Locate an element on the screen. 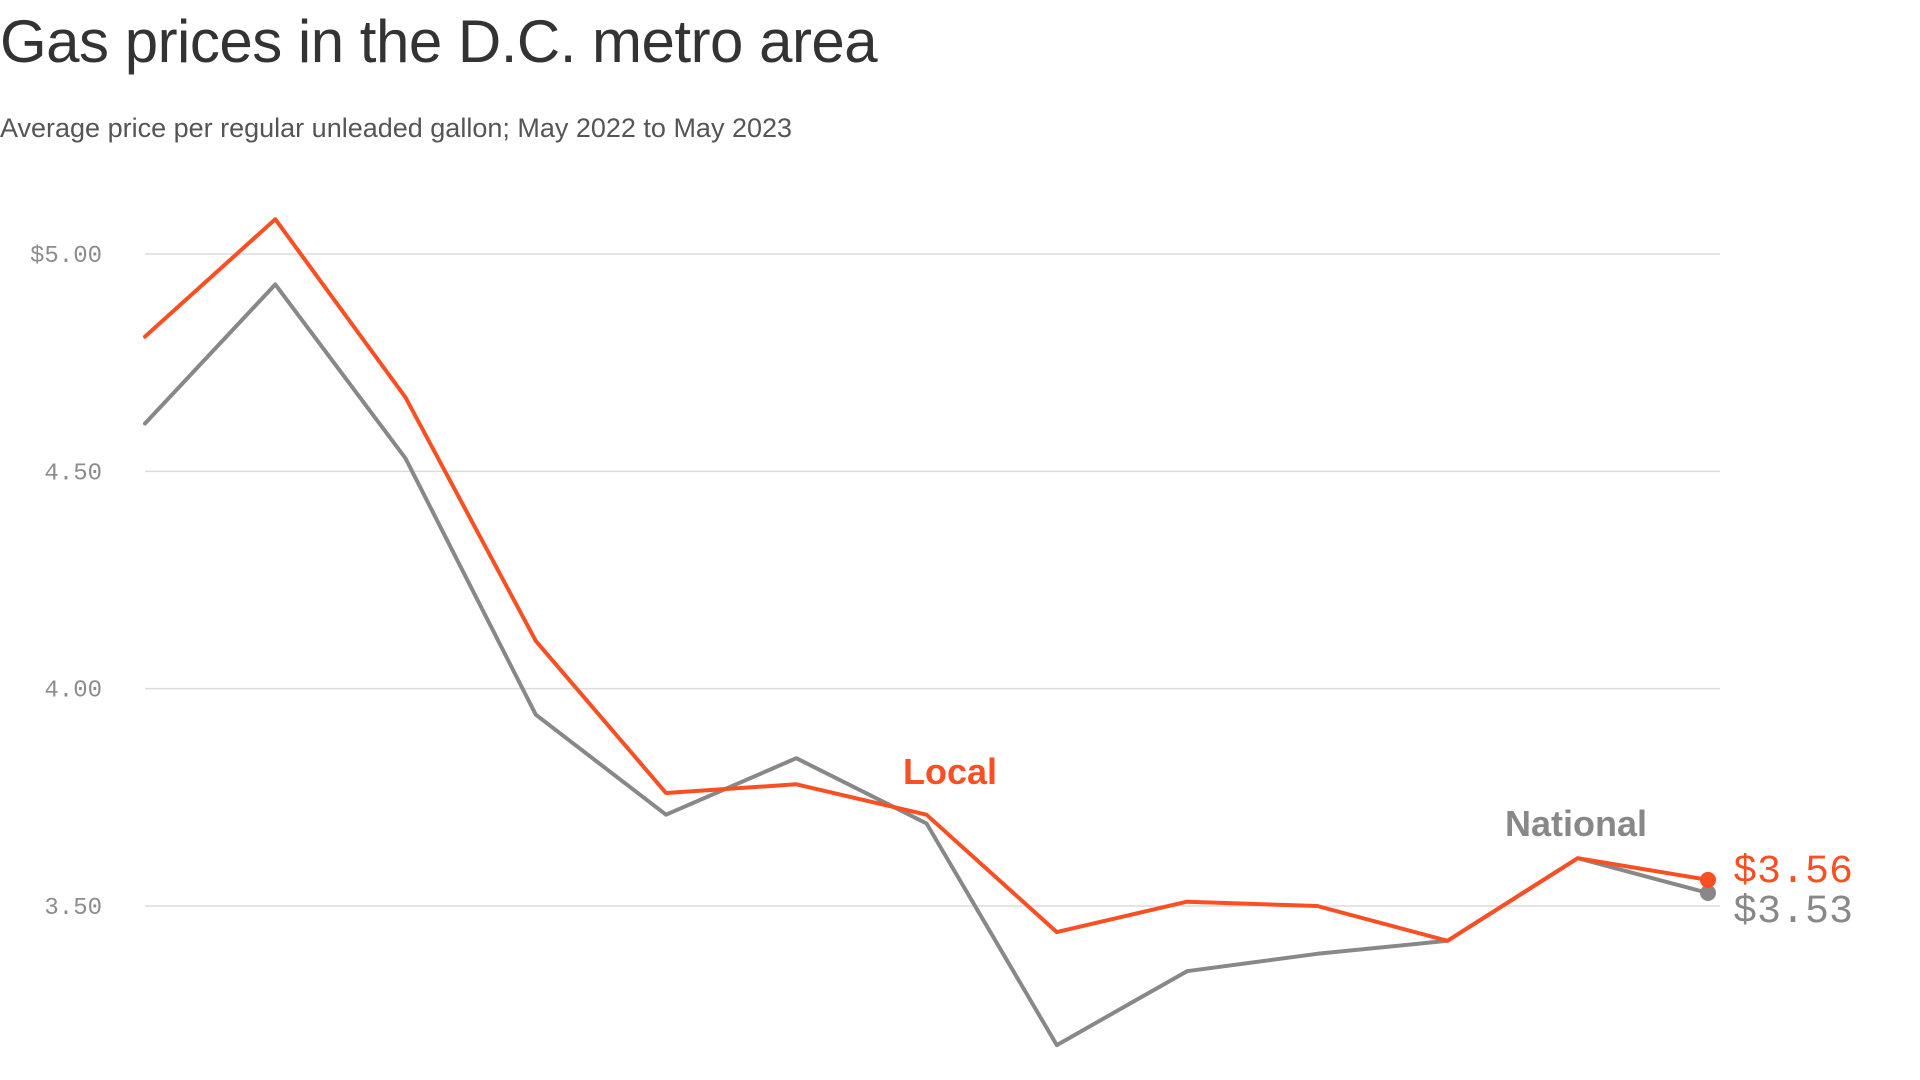 This screenshot has width=1920, height=1080. series-label-local: Local is located at coordinates (950, 771).